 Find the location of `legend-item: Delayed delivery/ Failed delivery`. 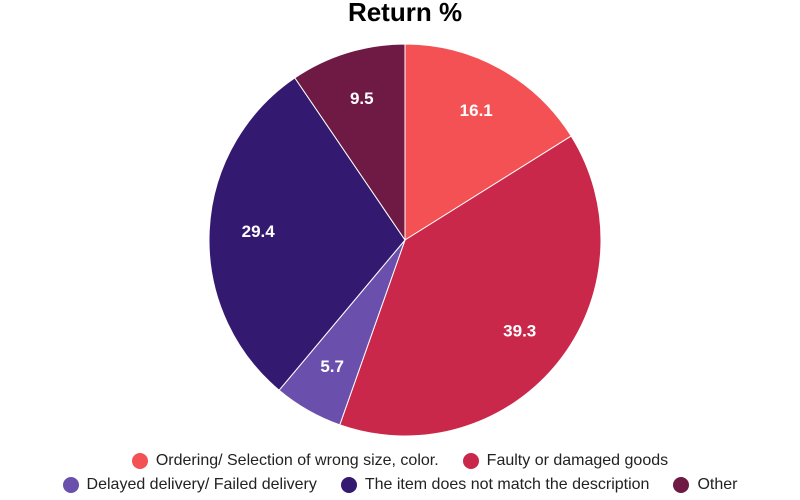

legend-item: Delayed delivery/ Failed delivery is located at coordinates (189, 485).